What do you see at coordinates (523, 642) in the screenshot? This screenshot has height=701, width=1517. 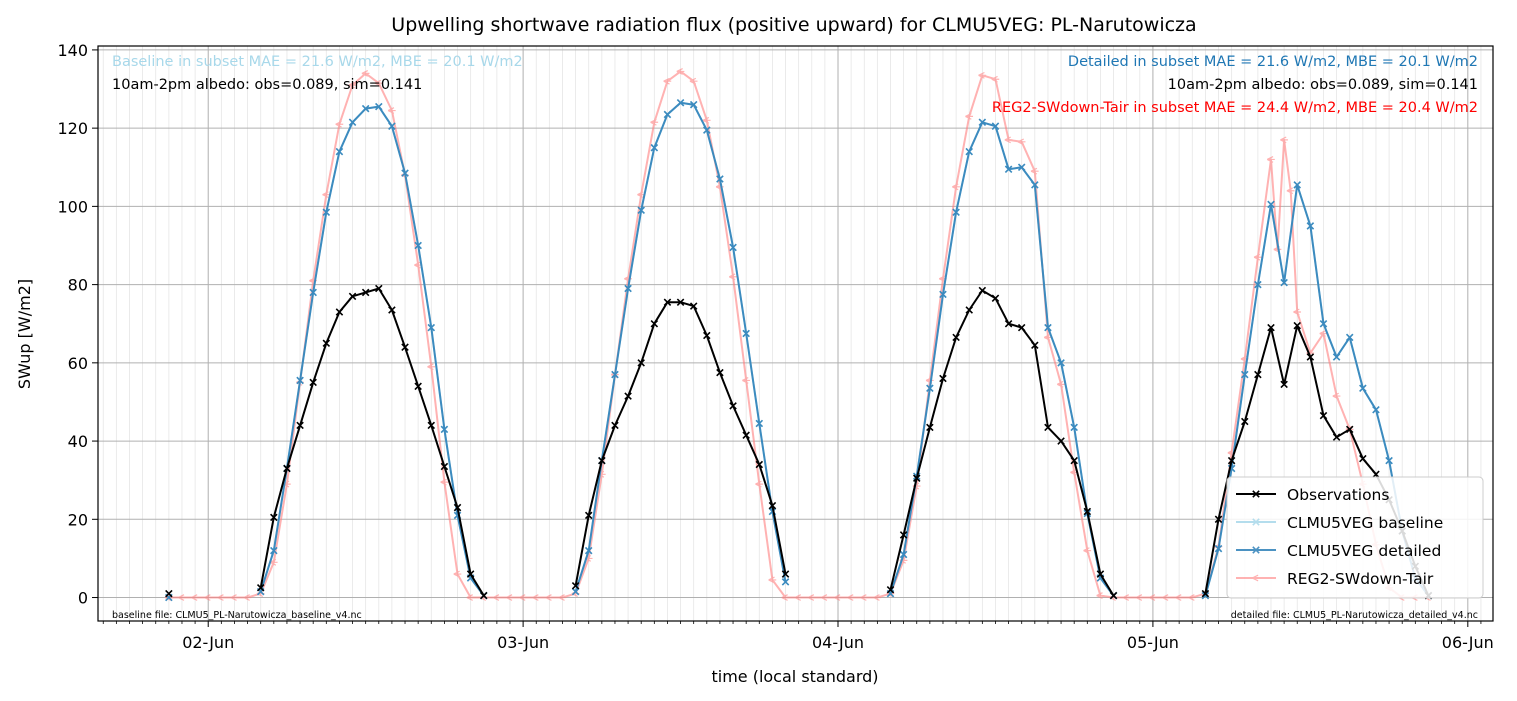 I see `x-tick-label: 03-Jun` at bounding box center [523, 642].